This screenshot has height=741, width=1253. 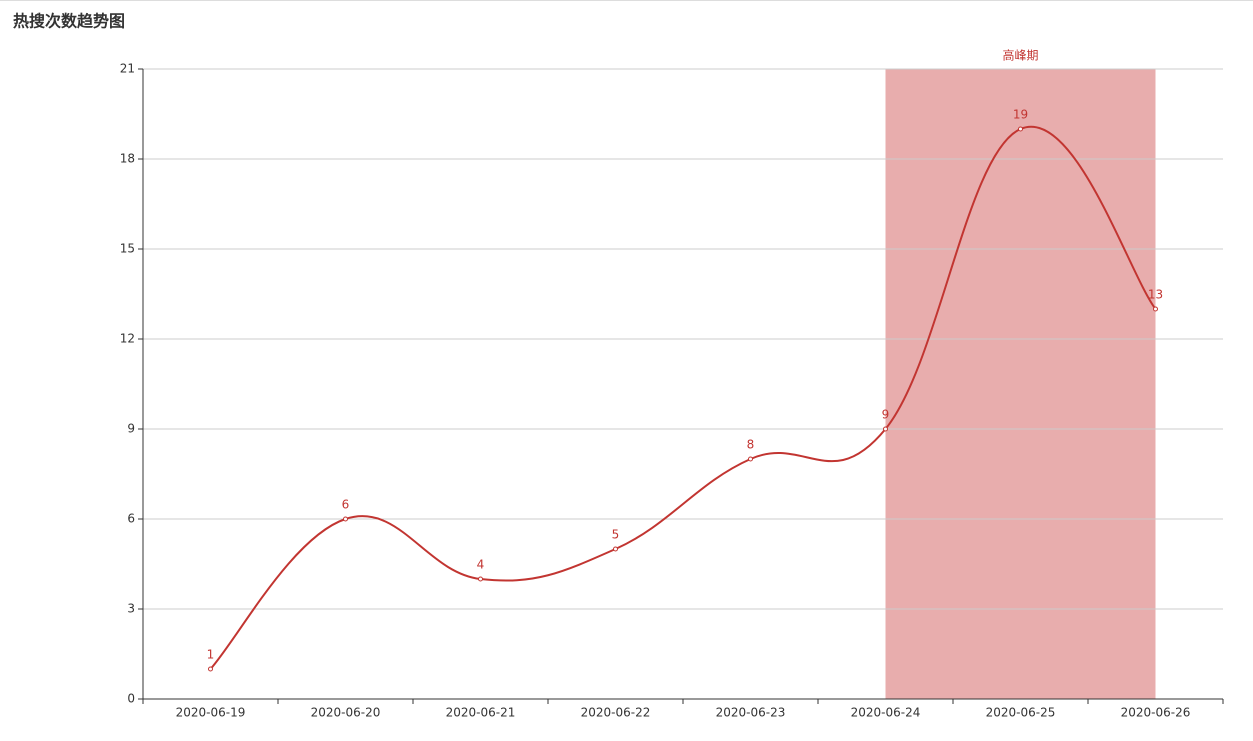 What do you see at coordinates (886, 713) in the screenshot?
I see `x-tick-label: 2020-06-24` at bounding box center [886, 713].